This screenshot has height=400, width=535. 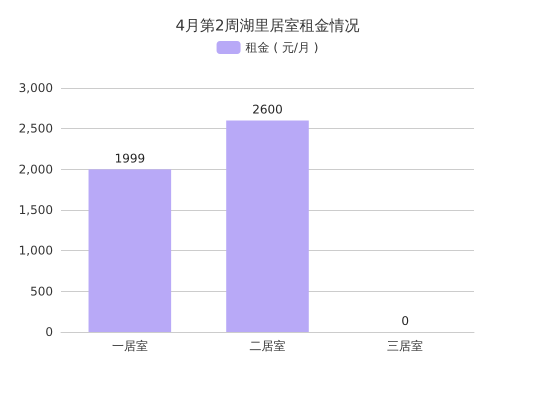 I want to click on x-tick-label: 一居室, so click(x=130, y=346).